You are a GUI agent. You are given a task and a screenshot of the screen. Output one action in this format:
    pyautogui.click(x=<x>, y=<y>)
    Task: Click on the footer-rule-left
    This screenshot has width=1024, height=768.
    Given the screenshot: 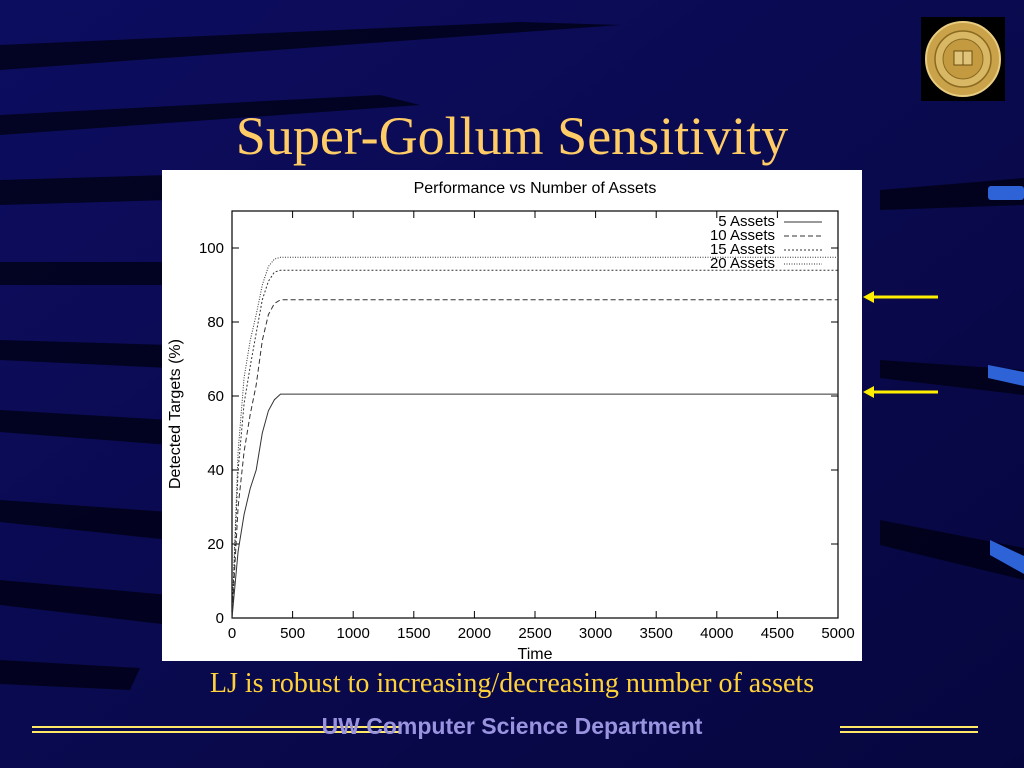 What is the action you would take?
    pyautogui.click(x=216, y=727)
    